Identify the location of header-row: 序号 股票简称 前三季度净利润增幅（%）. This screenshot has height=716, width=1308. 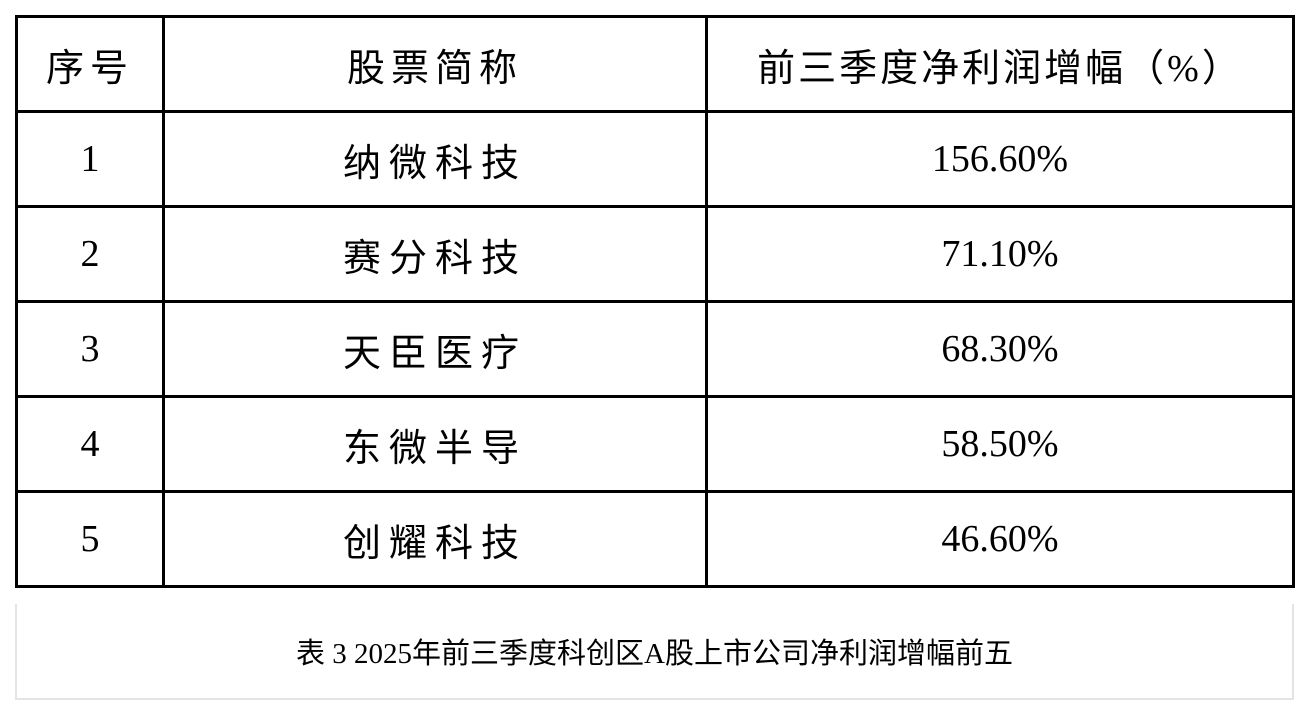
(655, 64).